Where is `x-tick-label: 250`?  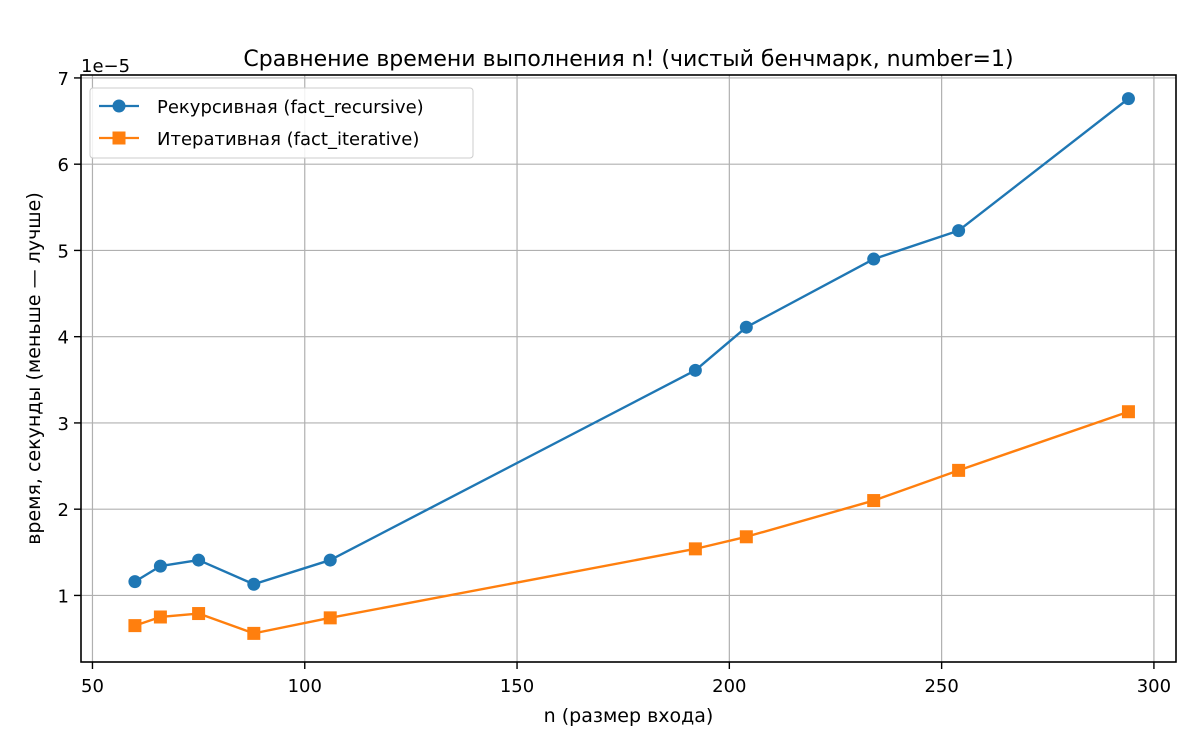
x-tick-label: 250 is located at coordinates (941, 686).